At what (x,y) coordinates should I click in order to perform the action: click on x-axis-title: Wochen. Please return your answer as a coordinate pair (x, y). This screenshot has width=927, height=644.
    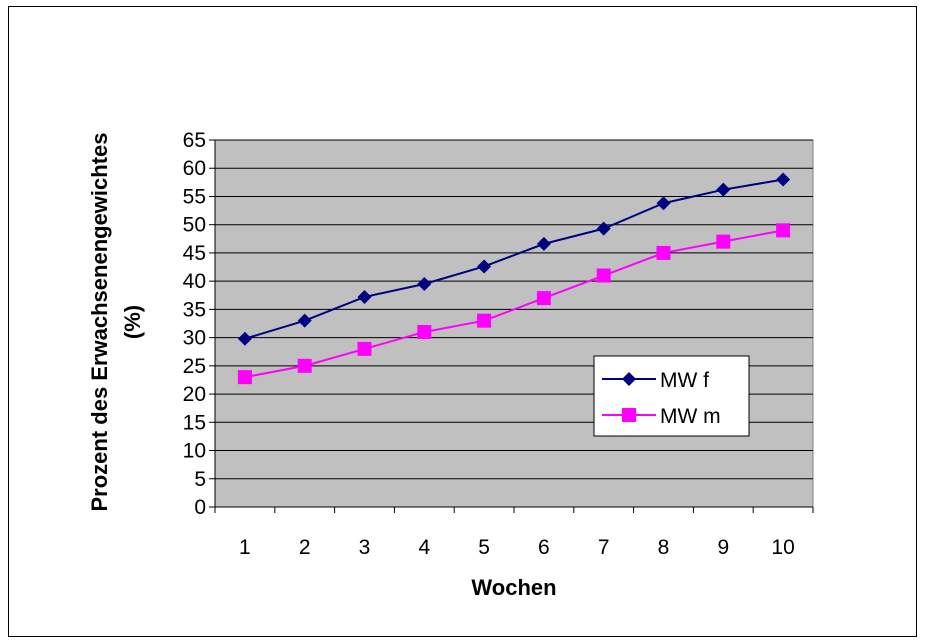
    Looking at the image, I should click on (513, 587).